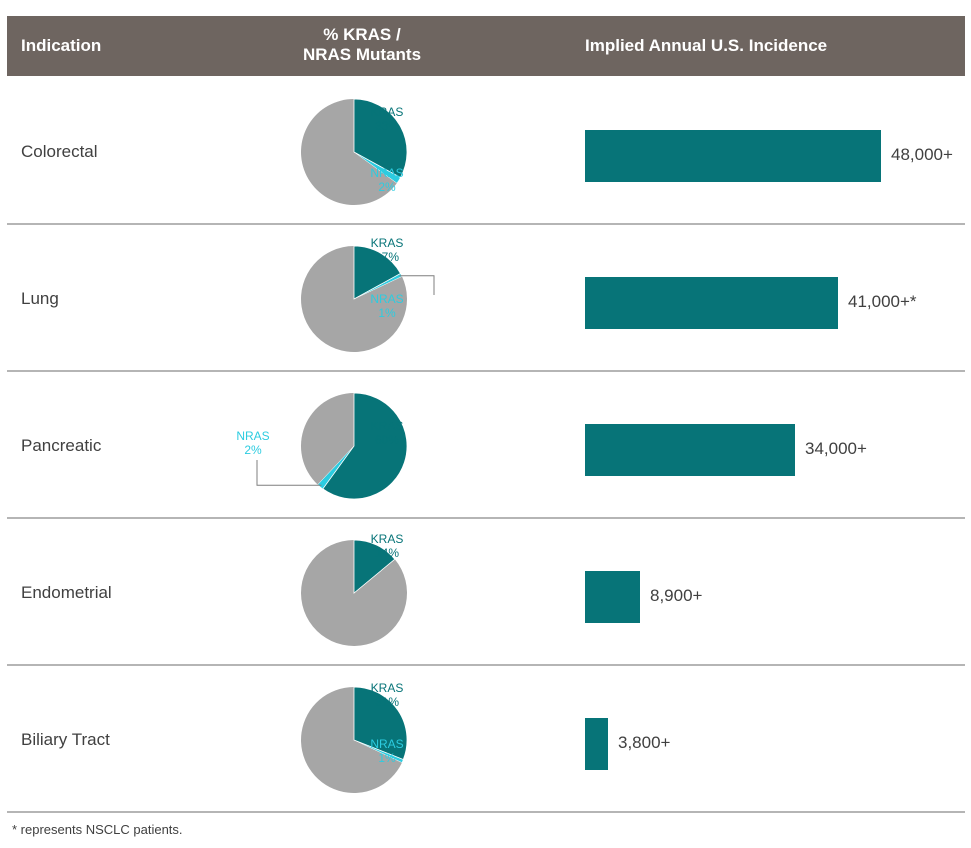  What do you see at coordinates (40, 298) in the screenshot?
I see `indication-label: Lung` at bounding box center [40, 298].